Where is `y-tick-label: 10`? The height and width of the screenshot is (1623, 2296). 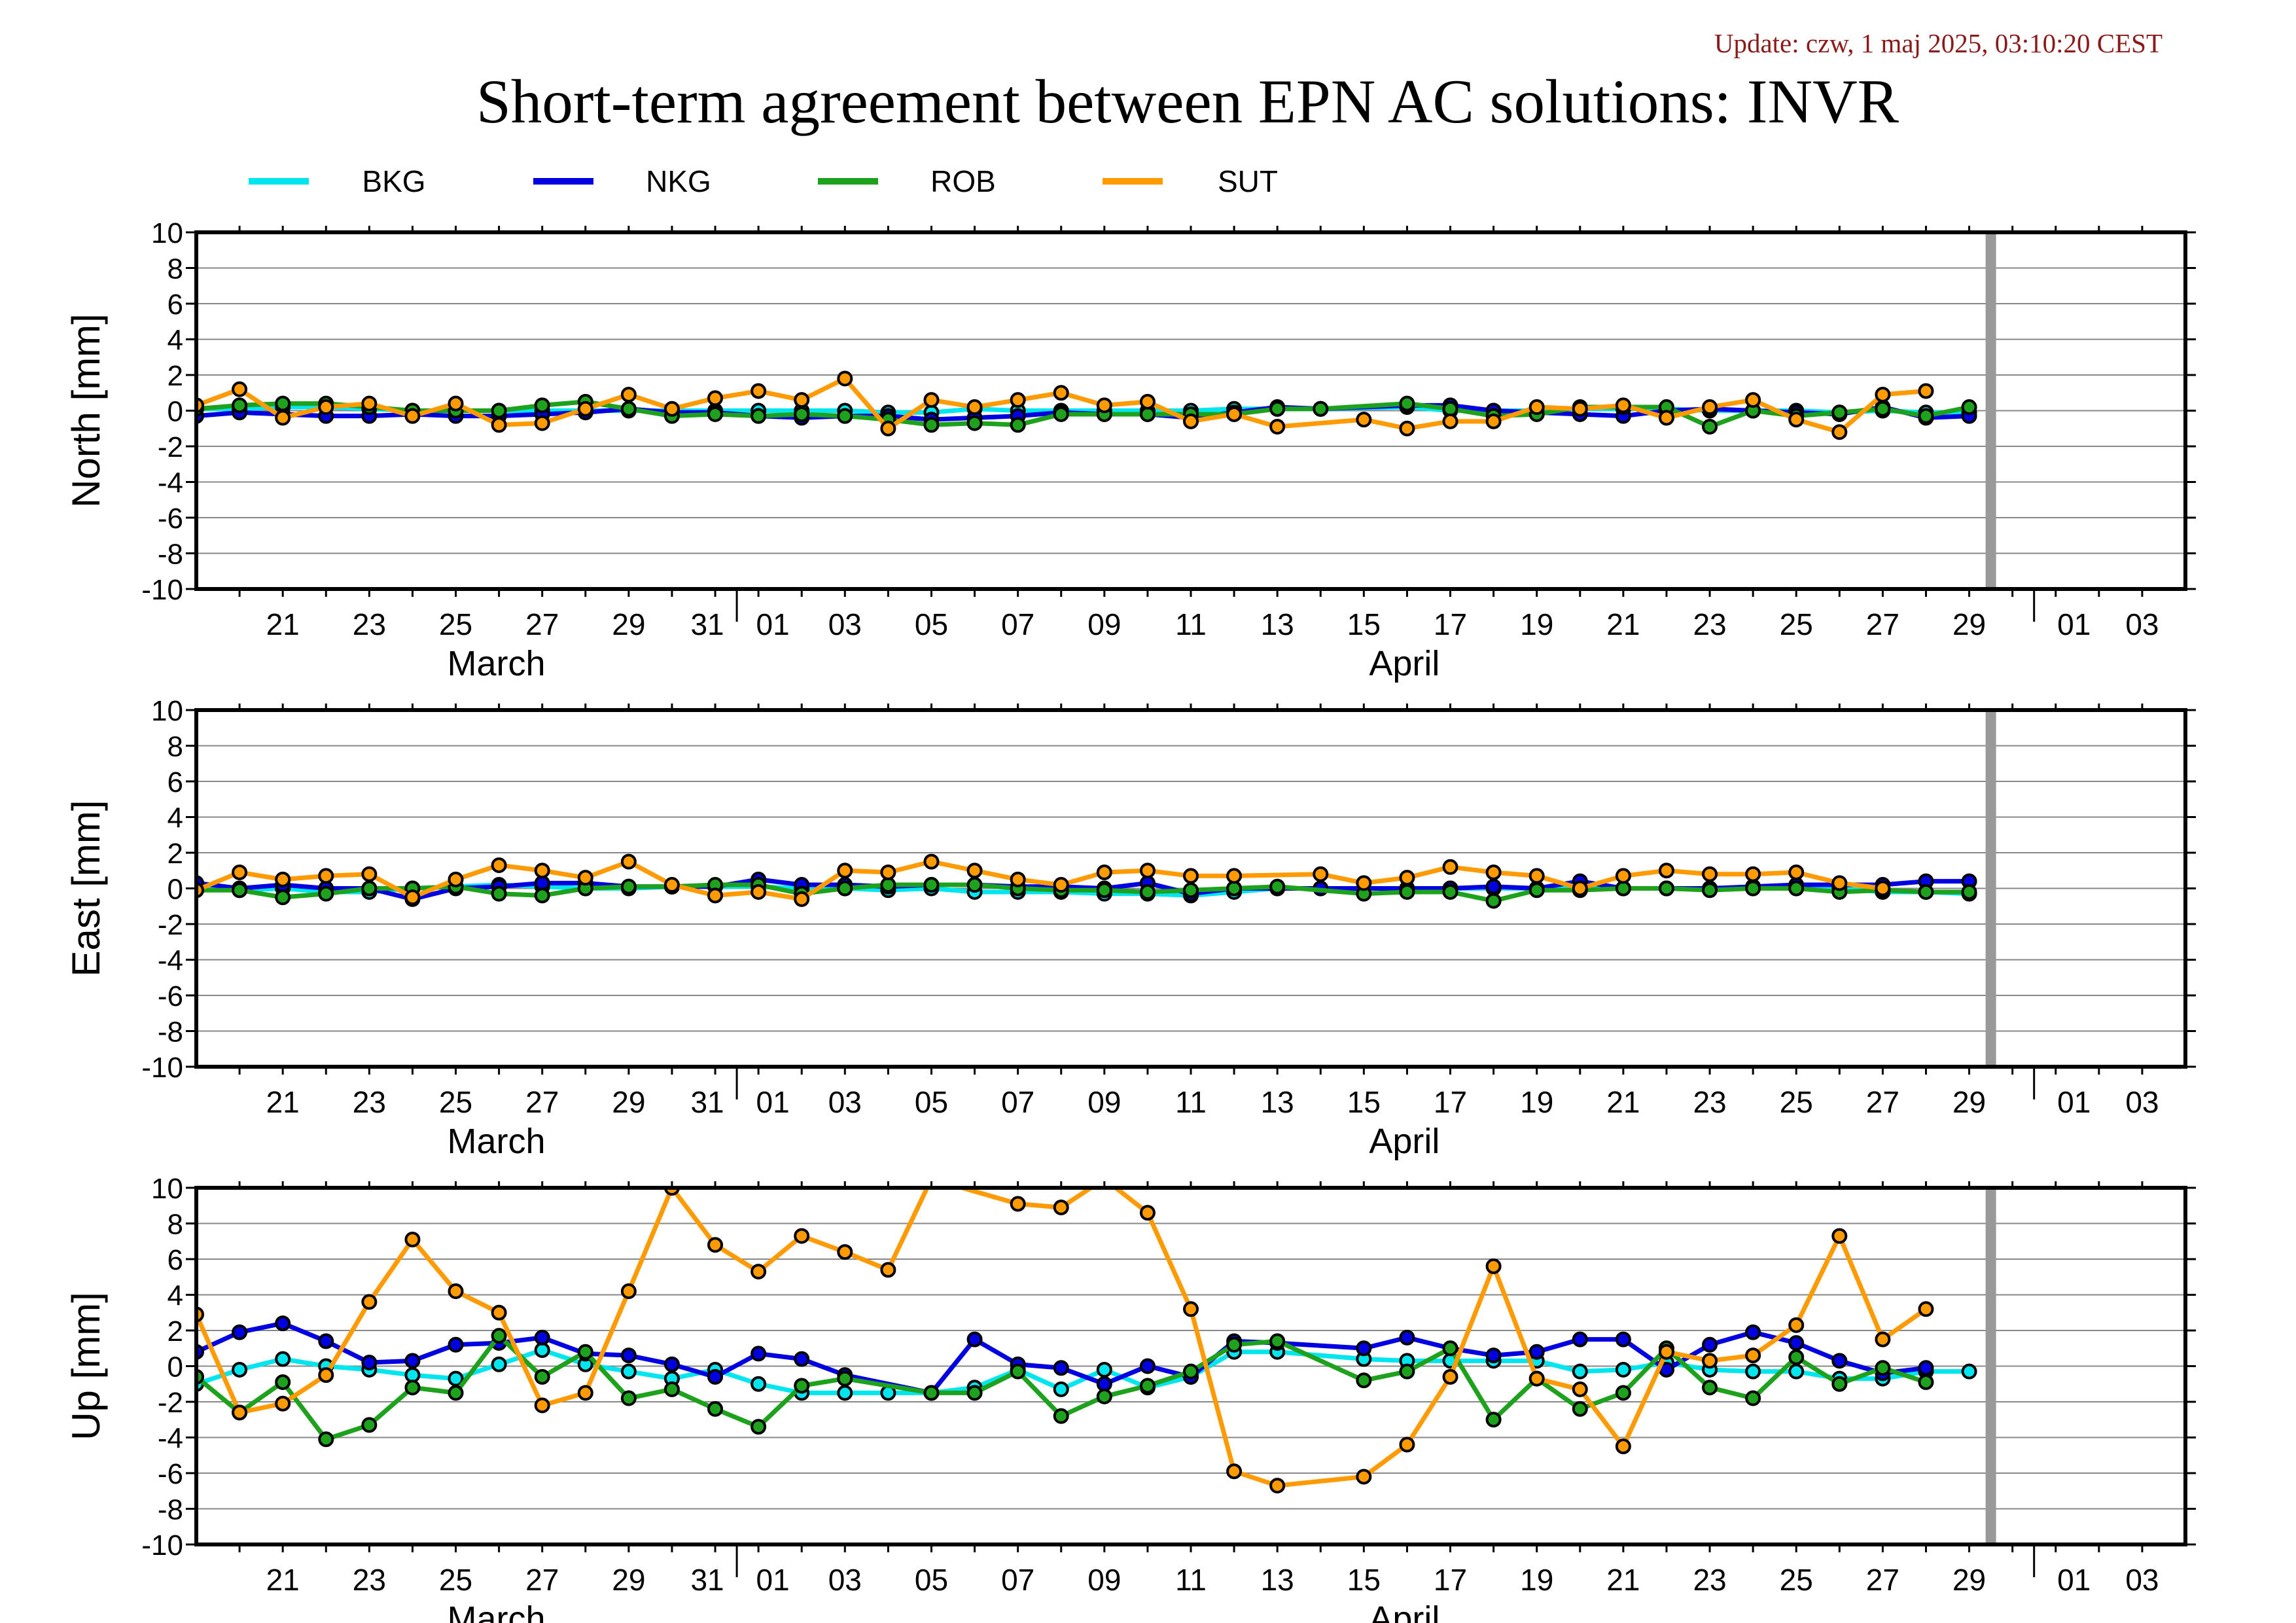
y-tick-label: 10 is located at coordinates (167, 1189).